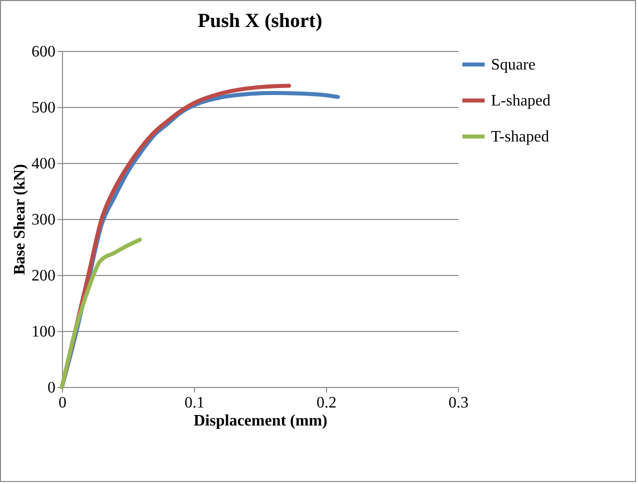 The height and width of the screenshot is (484, 638). What do you see at coordinates (261, 421) in the screenshot?
I see `x-axis-title: Displacement (mm)` at bounding box center [261, 421].